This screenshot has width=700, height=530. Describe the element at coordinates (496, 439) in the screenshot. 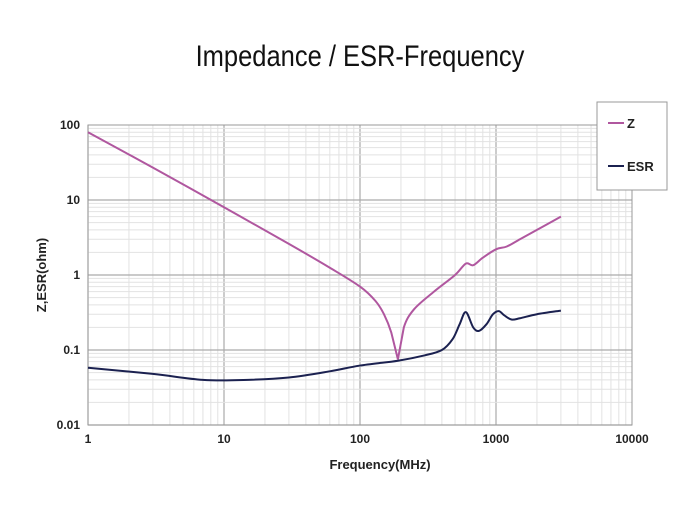

I see `x-tick-label: 1000` at that location.